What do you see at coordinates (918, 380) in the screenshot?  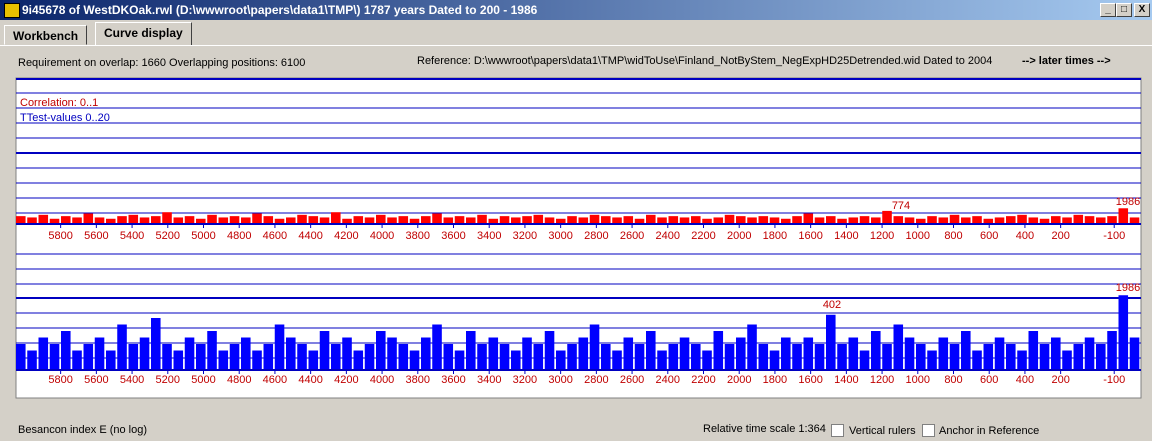 I see `x-tick-label: 1000` at bounding box center [918, 380].